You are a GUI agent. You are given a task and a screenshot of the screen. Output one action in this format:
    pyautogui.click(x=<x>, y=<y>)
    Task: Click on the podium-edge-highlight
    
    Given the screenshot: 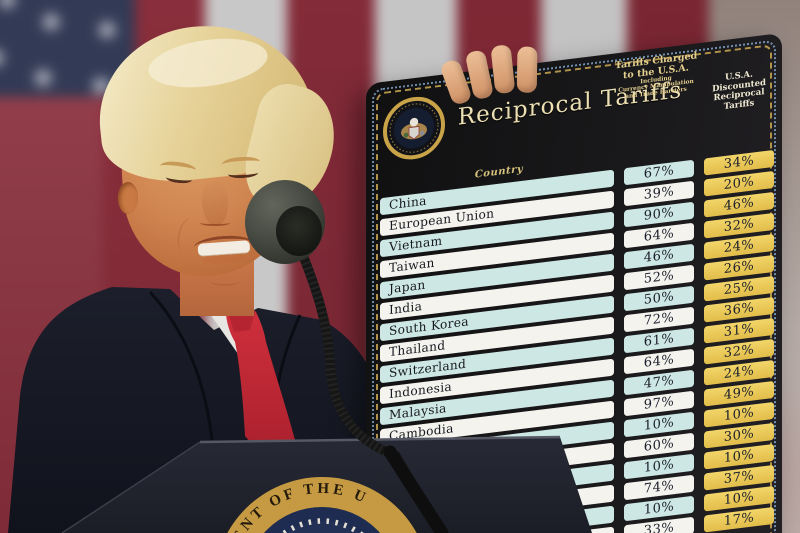 What is the action you would take?
    pyautogui.click(x=380, y=439)
    